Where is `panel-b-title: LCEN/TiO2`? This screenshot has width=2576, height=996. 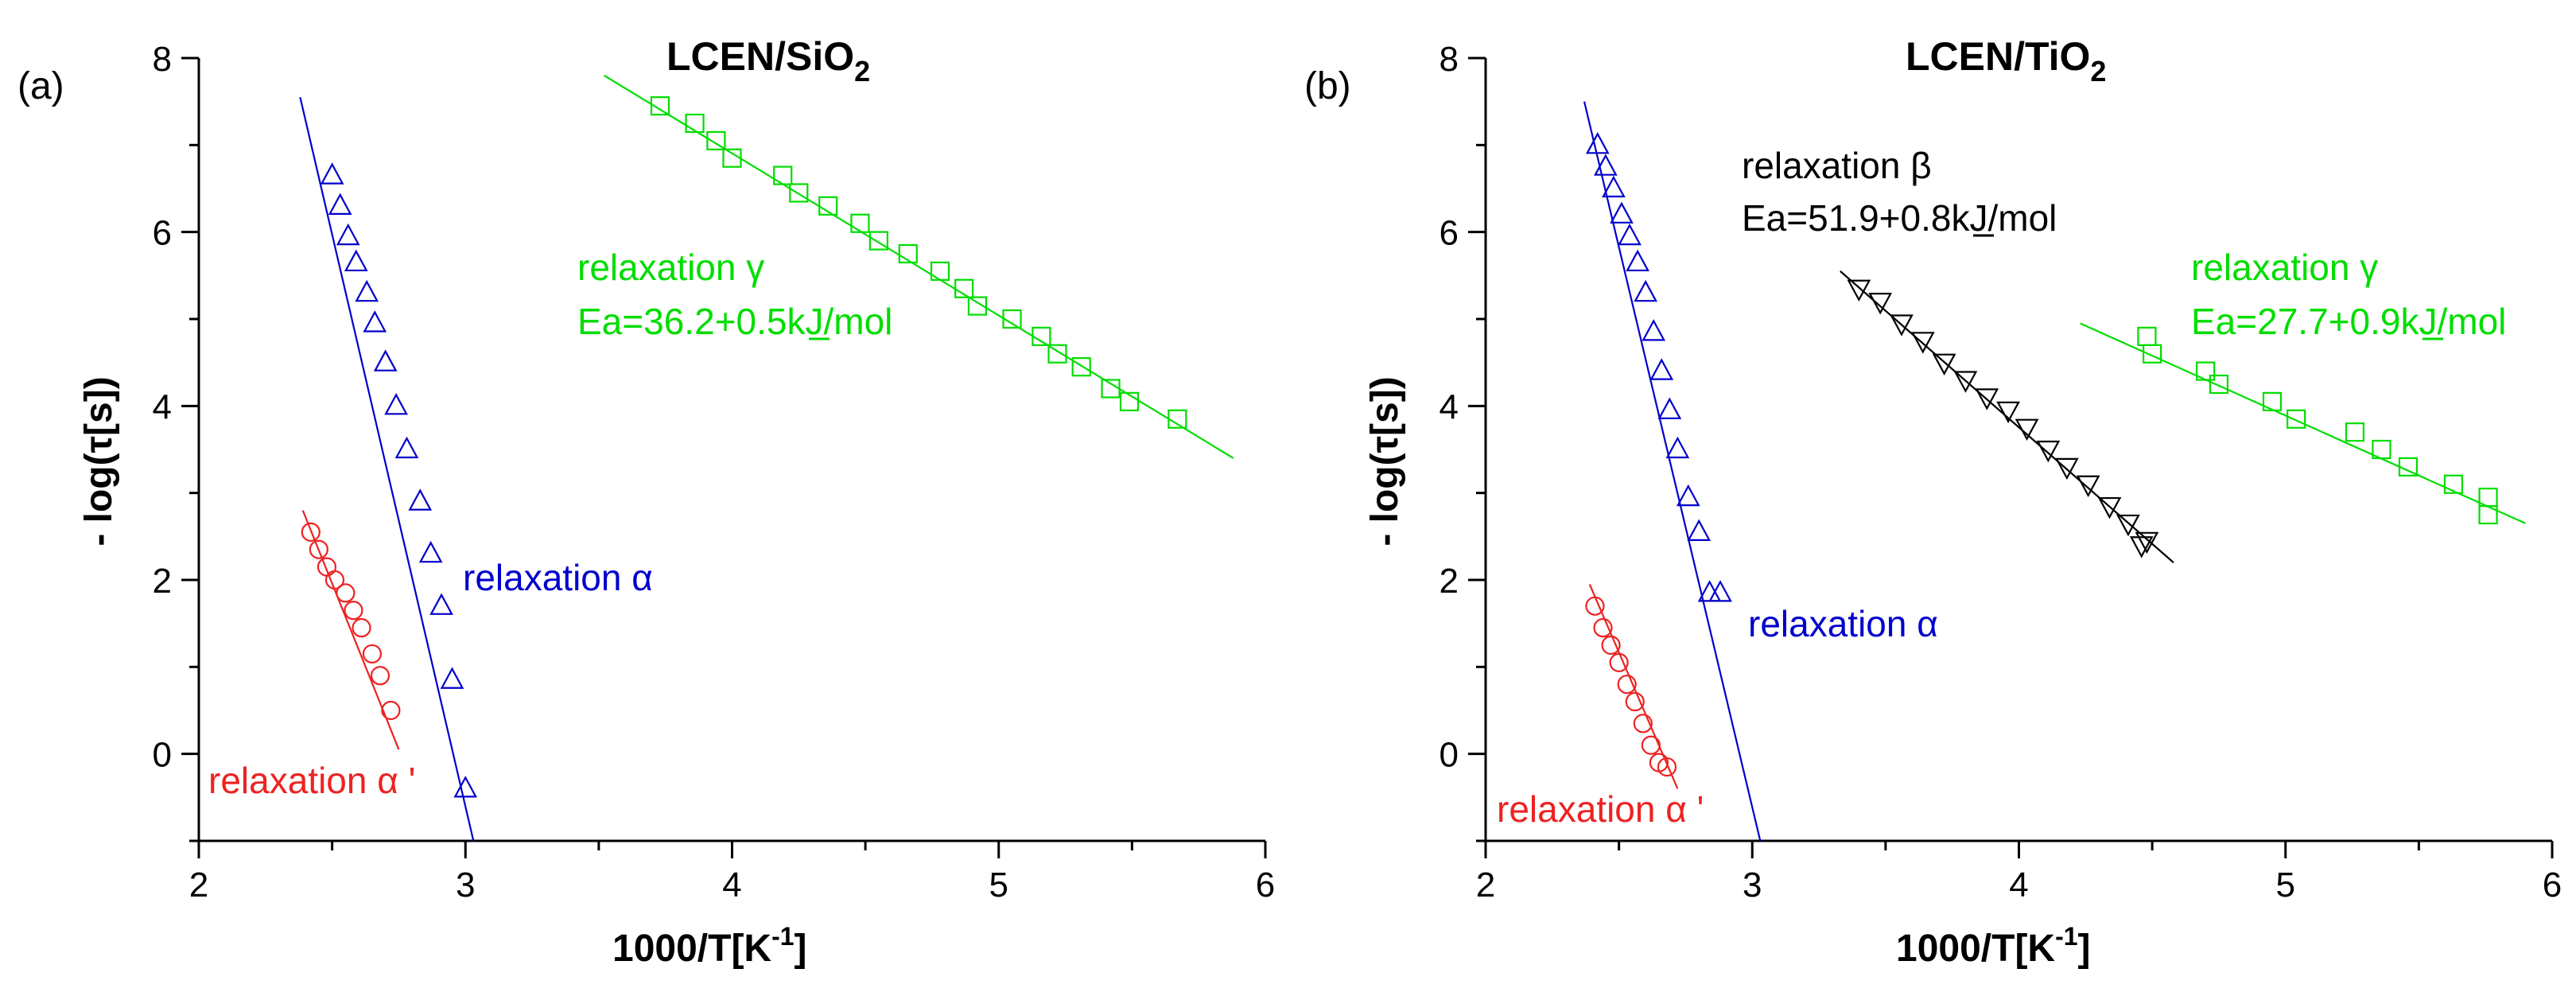 panel-b-title: LCEN/TiO2 is located at coordinates (2006, 61).